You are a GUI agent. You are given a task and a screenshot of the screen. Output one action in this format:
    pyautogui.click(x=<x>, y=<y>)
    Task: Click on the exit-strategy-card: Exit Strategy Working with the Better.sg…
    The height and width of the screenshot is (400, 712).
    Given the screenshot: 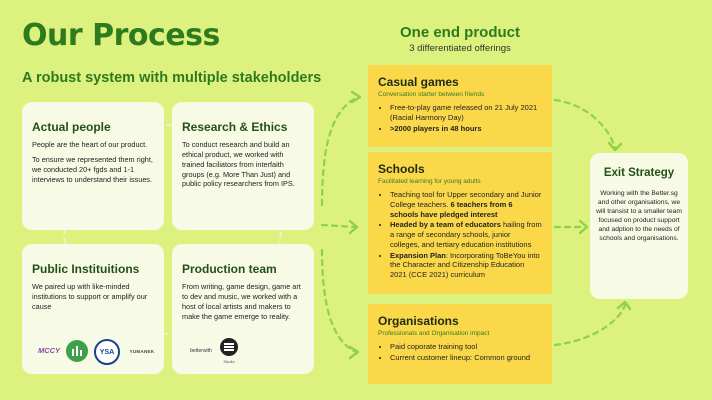 What is the action you would take?
    pyautogui.click(x=639, y=226)
    